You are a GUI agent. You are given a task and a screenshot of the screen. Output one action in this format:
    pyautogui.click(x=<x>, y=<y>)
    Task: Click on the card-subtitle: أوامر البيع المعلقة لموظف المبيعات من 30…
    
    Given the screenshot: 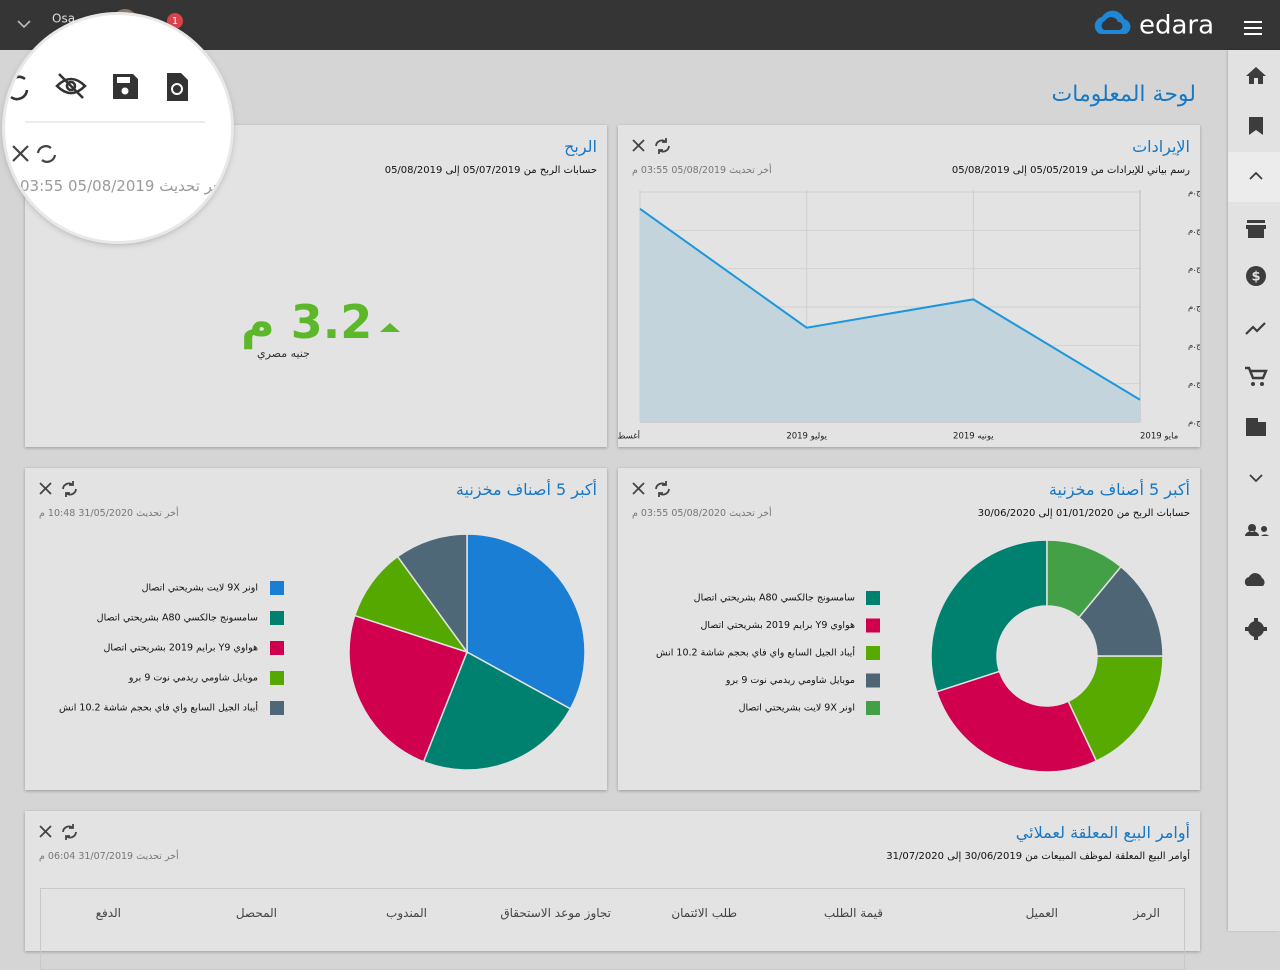 What is the action you would take?
    pyautogui.click(x=1038, y=856)
    